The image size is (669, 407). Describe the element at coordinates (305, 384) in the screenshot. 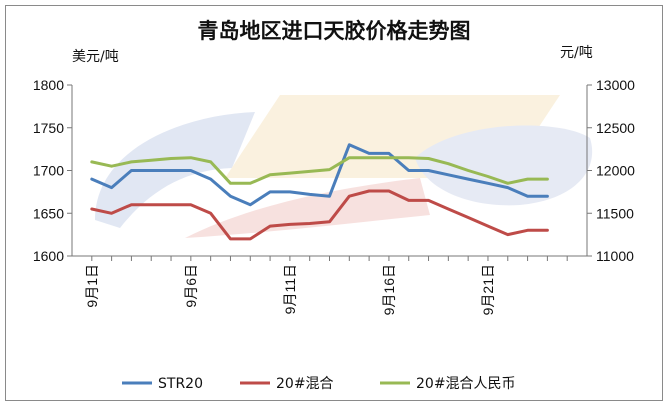

I see `legend-label: 20#混合` at that location.